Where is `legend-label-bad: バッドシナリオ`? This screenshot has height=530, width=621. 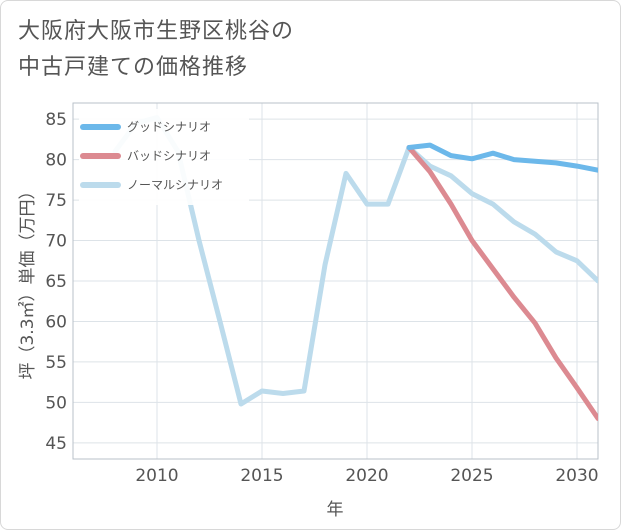 legend-label-bad: バッドシナリオ is located at coordinates (169, 156).